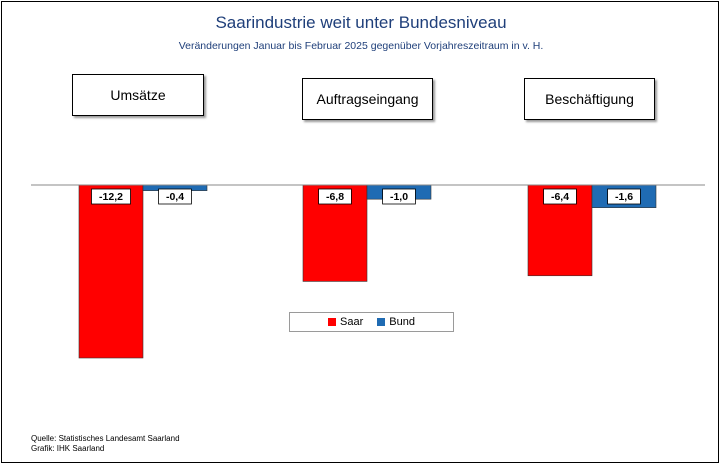 The height and width of the screenshot is (466, 722). I want to click on category-label-umsaetze: Umsätze, so click(138, 95).